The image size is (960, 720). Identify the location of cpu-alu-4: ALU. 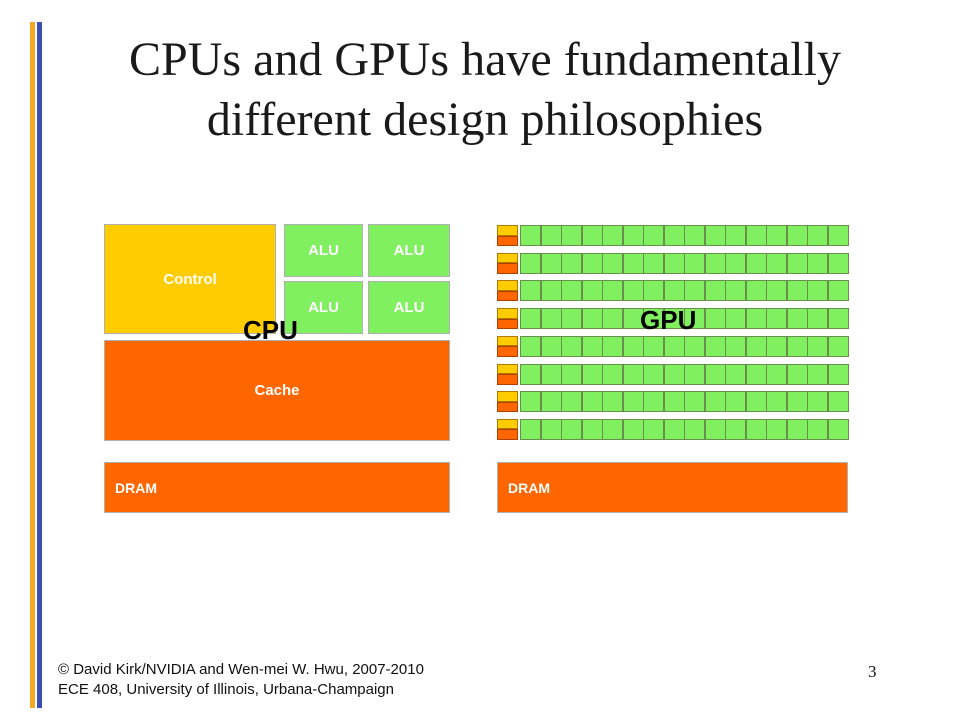
(409, 307).